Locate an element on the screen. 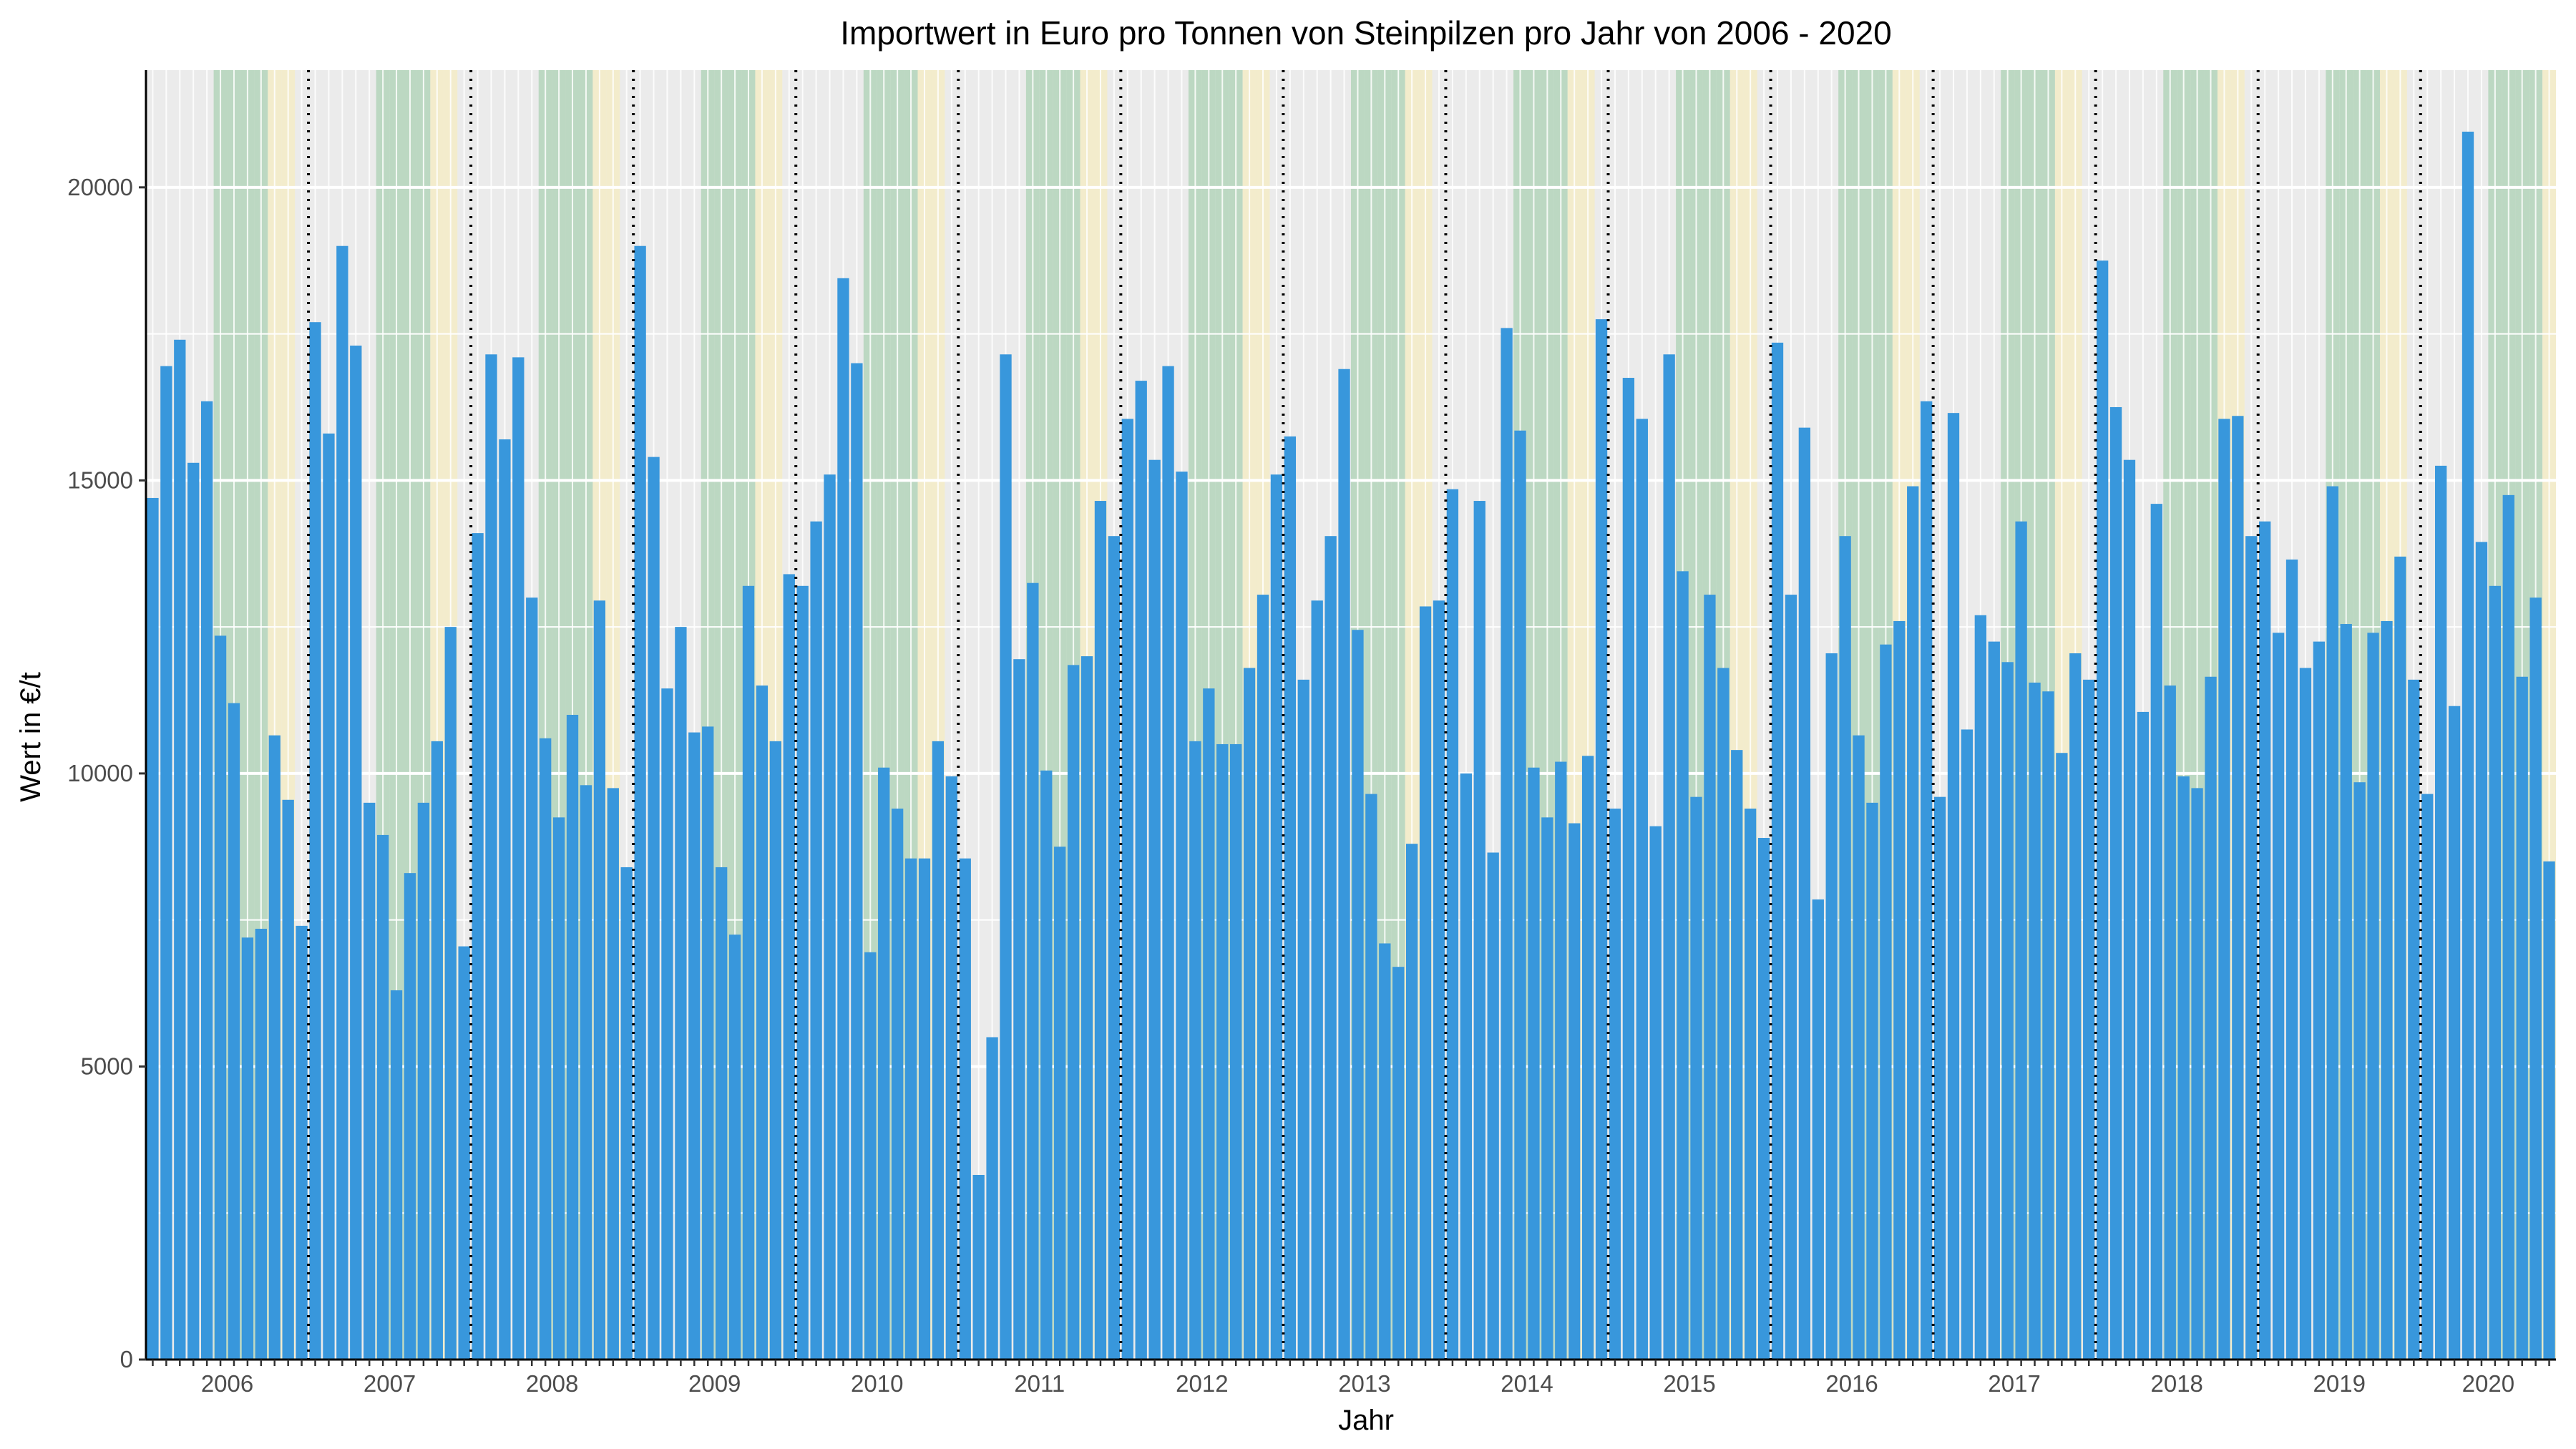 Image resolution: width=2576 pixels, height=1449 pixels. x-tick-label: 2010 is located at coordinates (877, 1383).